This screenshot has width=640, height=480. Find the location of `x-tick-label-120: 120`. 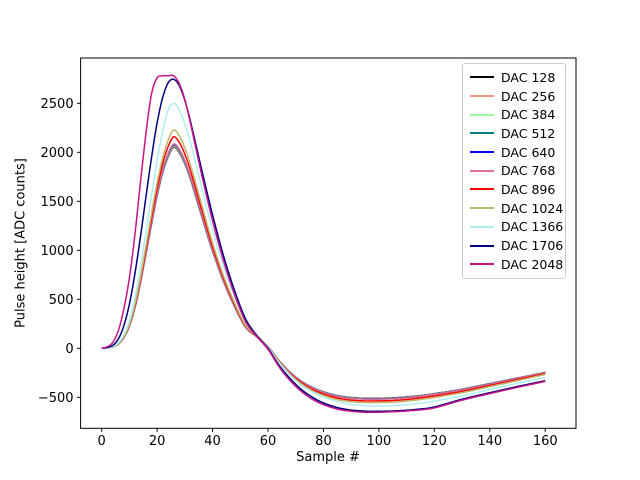

x-tick-label-120: 120 is located at coordinates (434, 441).